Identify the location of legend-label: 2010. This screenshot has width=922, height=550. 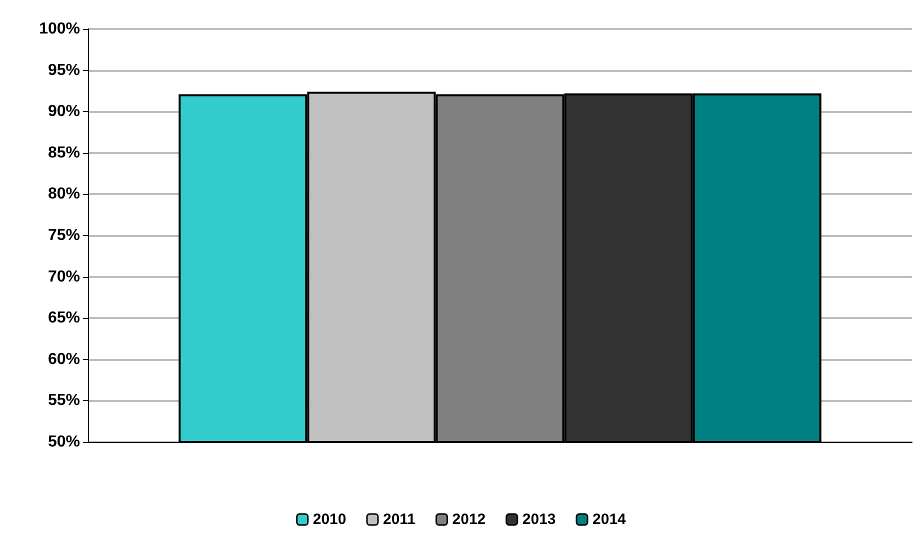
(329, 519).